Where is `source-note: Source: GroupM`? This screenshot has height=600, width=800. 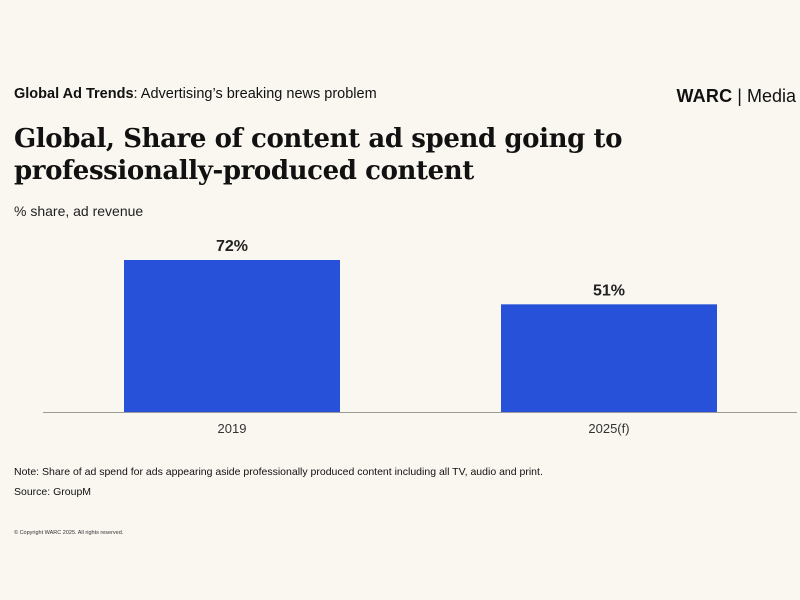
source-note: Source: GroupM is located at coordinates (53, 492).